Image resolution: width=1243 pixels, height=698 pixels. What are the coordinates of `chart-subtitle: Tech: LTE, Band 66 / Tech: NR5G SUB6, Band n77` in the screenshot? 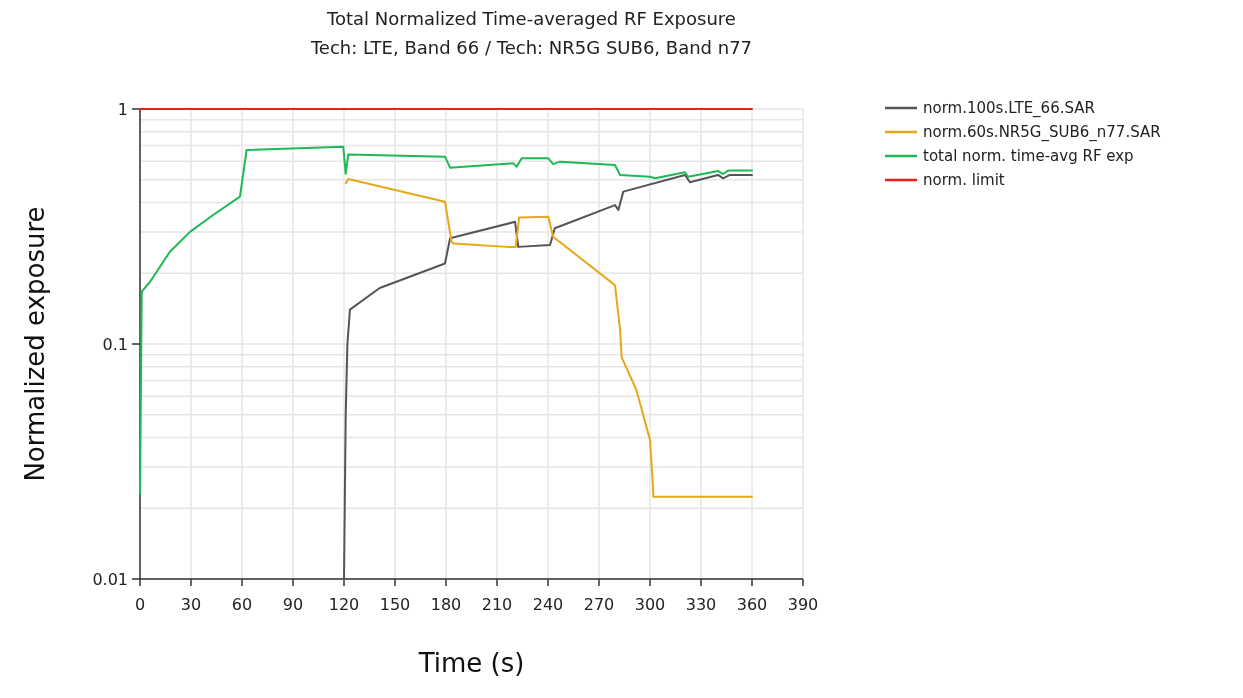 It's located at (531, 47).